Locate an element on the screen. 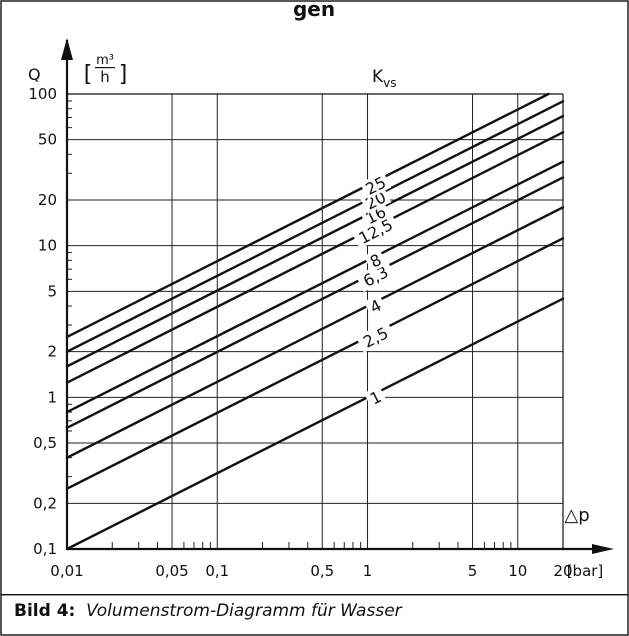  kvs-label-1: 1 is located at coordinates (375, 397).